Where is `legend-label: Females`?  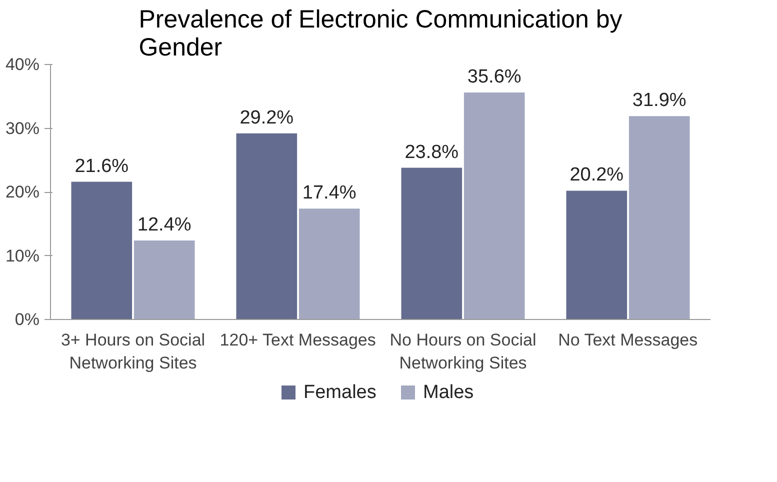
legend-label: Females is located at coordinates (340, 392).